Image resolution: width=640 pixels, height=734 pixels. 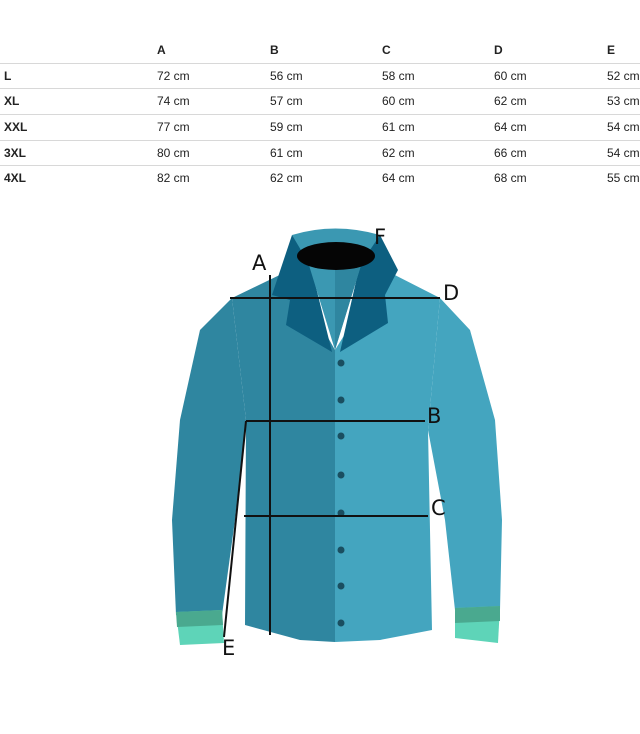 What do you see at coordinates (623, 75) in the screenshot?
I see `measurement-cell: 52 cm` at bounding box center [623, 75].